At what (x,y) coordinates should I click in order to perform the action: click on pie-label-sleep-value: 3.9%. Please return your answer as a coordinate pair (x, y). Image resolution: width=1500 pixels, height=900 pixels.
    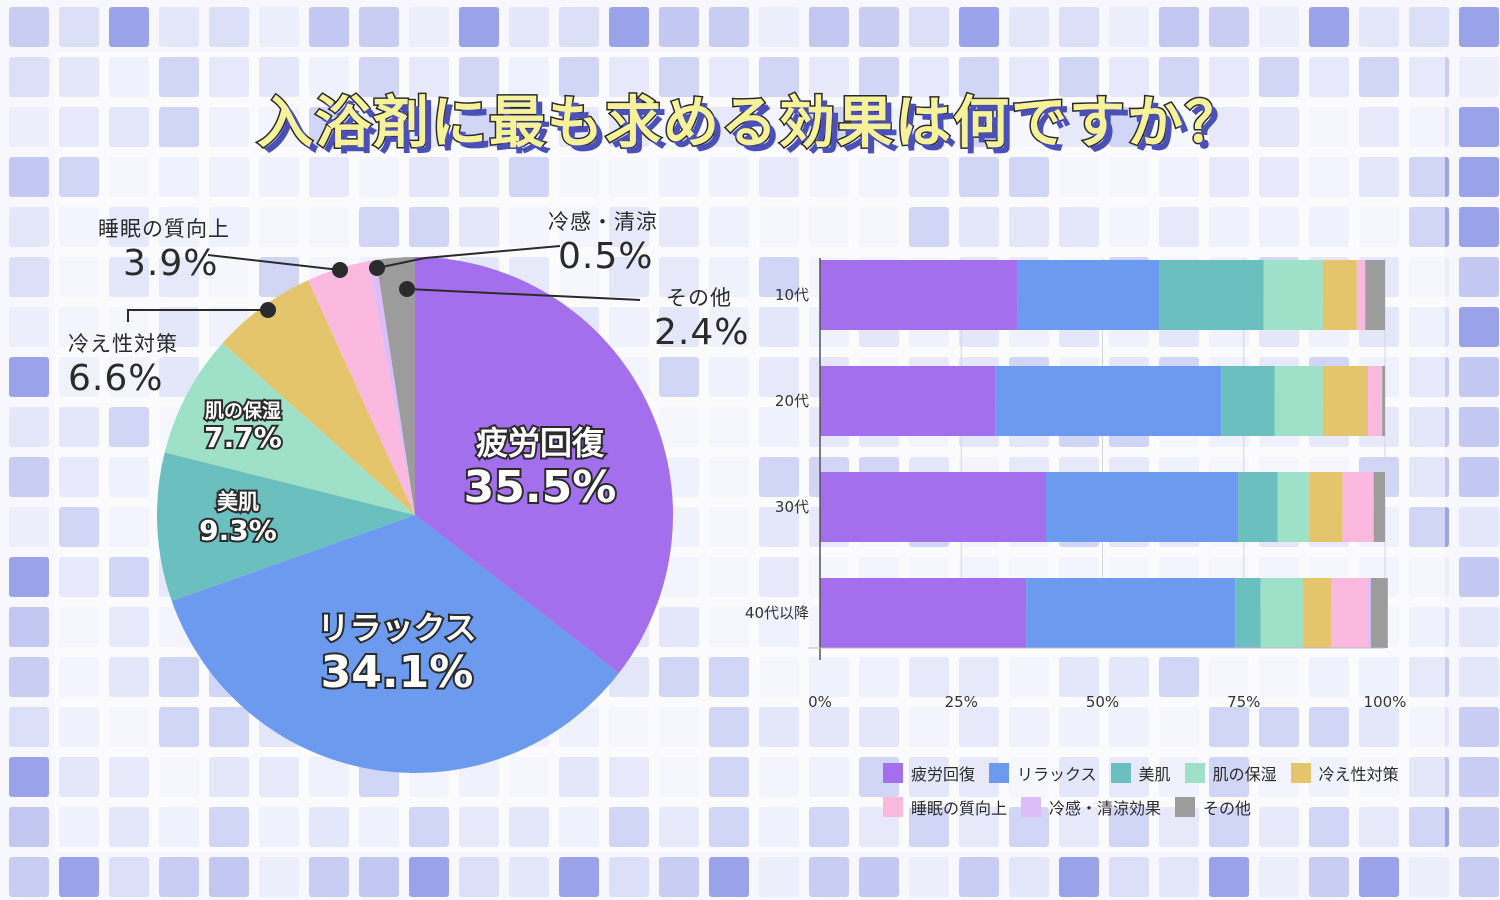
    Looking at the image, I should click on (171, 263).